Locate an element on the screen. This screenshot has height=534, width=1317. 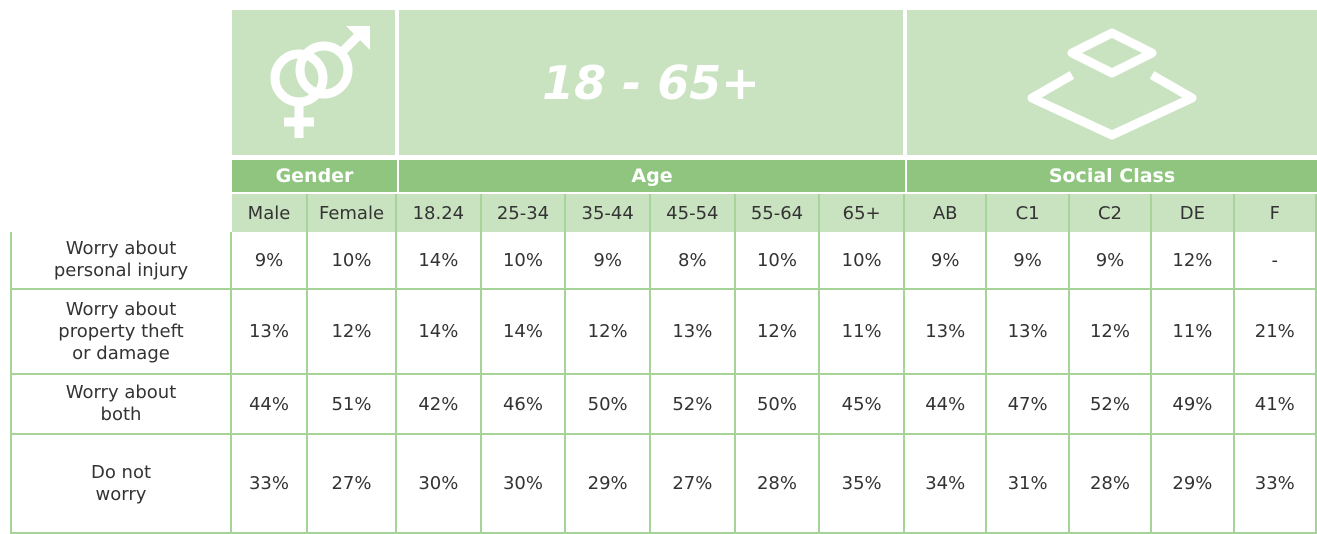
value-cell: 41% is located at coordinates (1275, 405).